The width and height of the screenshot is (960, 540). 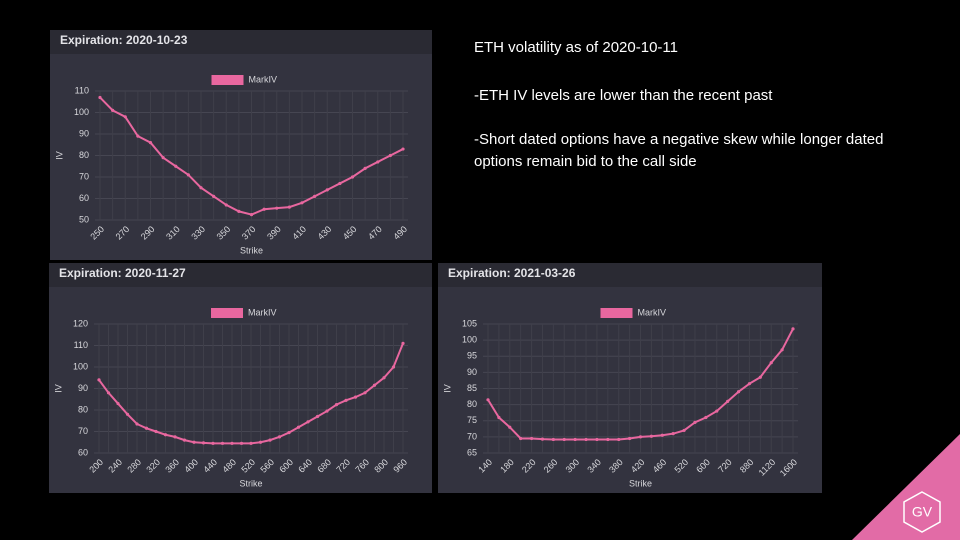 I want to click on chart-title: Expiration: 2021-03-26, so click(x=512, y=273).